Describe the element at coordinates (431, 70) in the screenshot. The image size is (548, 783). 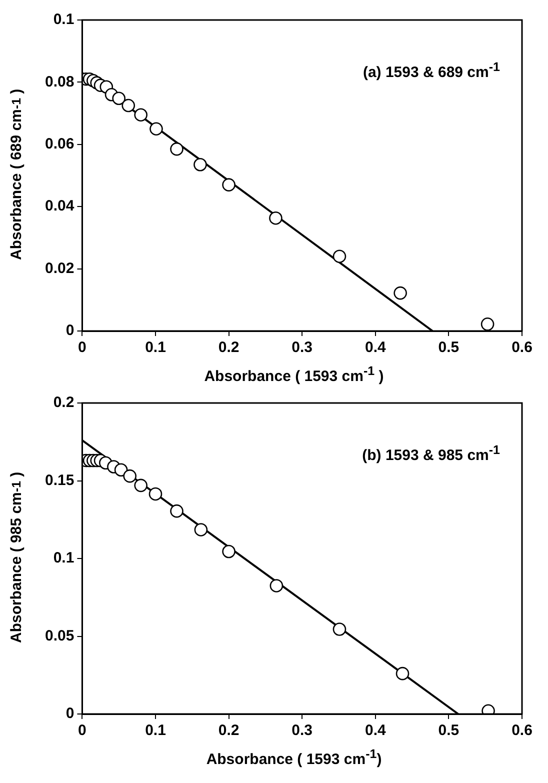
I see `annotation: (a) 1593 & 689 cm$^{-1}$` at that location.